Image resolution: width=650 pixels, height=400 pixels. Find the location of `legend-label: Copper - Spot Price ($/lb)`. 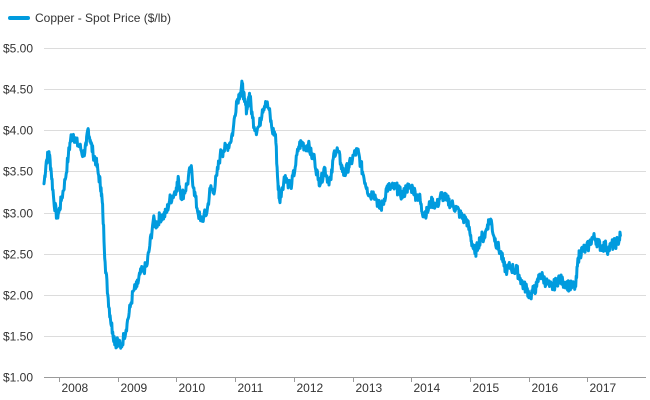

legend-label: Copper - Spot Price ($/lb) is located at coordinates (103, 18).